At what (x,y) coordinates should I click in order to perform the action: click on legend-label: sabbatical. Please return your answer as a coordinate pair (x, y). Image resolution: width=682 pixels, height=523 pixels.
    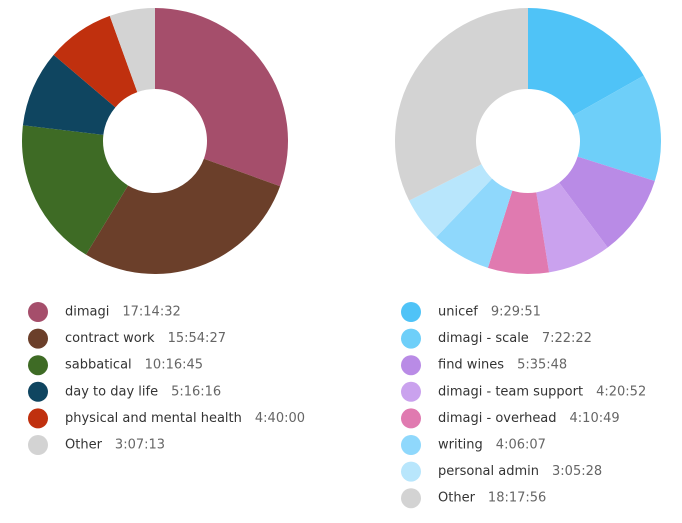
    Looking at the image, I should click on (98, 365).